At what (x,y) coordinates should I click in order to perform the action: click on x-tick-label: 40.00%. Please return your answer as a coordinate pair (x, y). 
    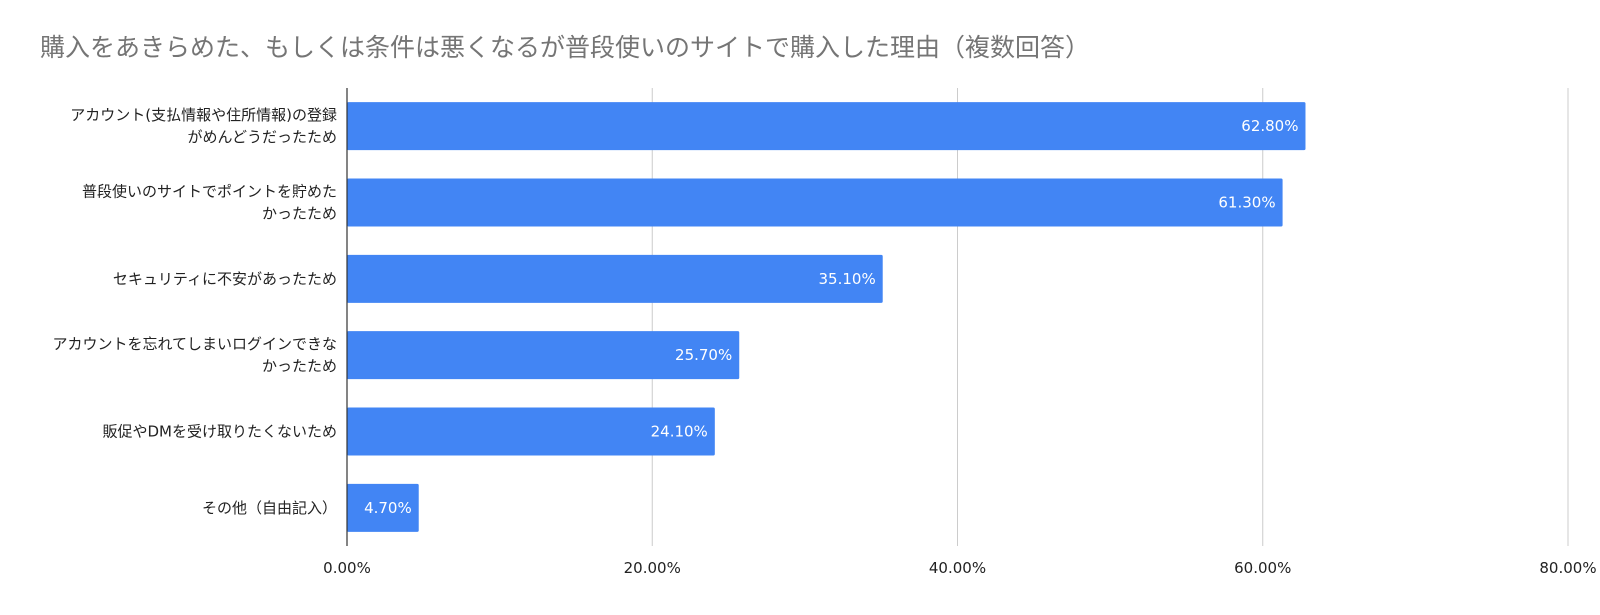
    Looking at the image, I should click on (957, 568).